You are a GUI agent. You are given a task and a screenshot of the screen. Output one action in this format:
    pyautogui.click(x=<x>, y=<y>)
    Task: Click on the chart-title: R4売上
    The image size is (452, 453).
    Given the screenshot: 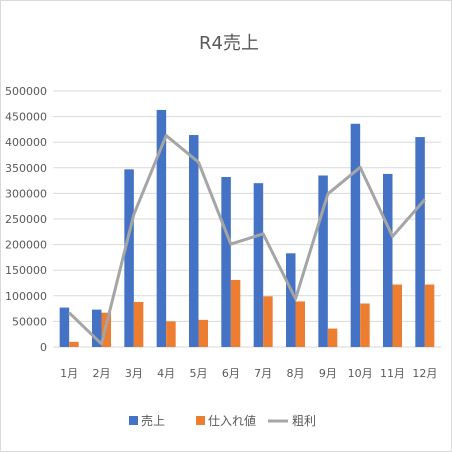 What is the action you would take?
    pyautogui.click(x=229, y=43)
    